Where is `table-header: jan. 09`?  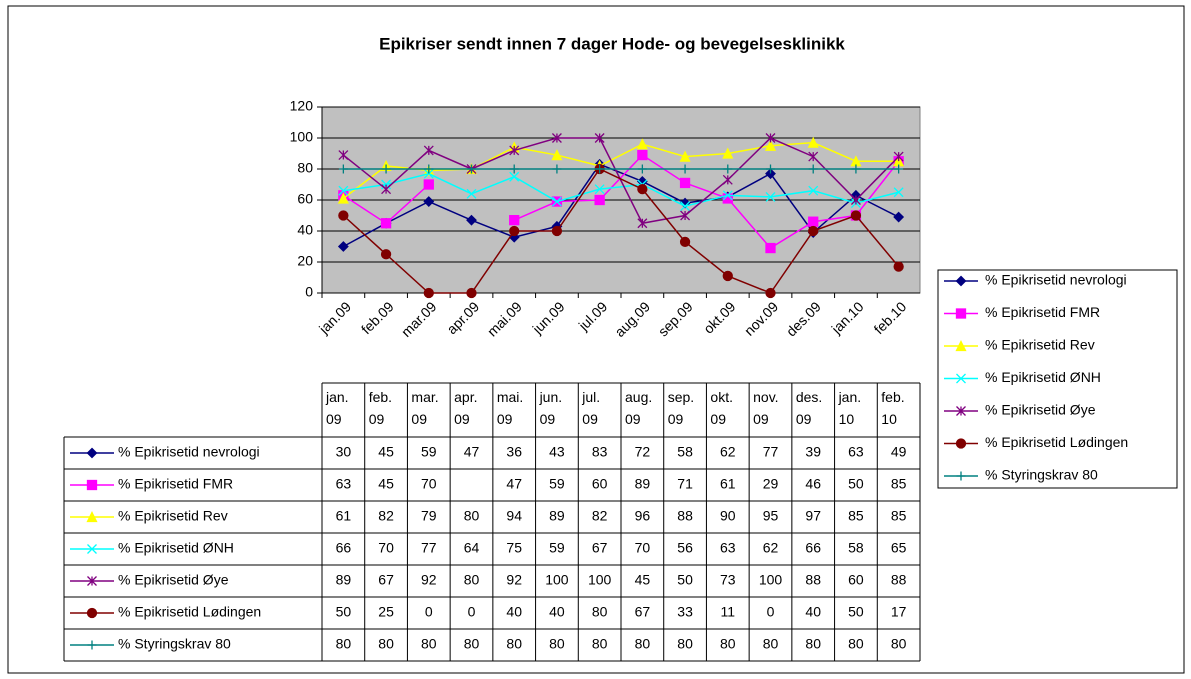 table-header: jan. 09 is located at coordinates (337, 408).